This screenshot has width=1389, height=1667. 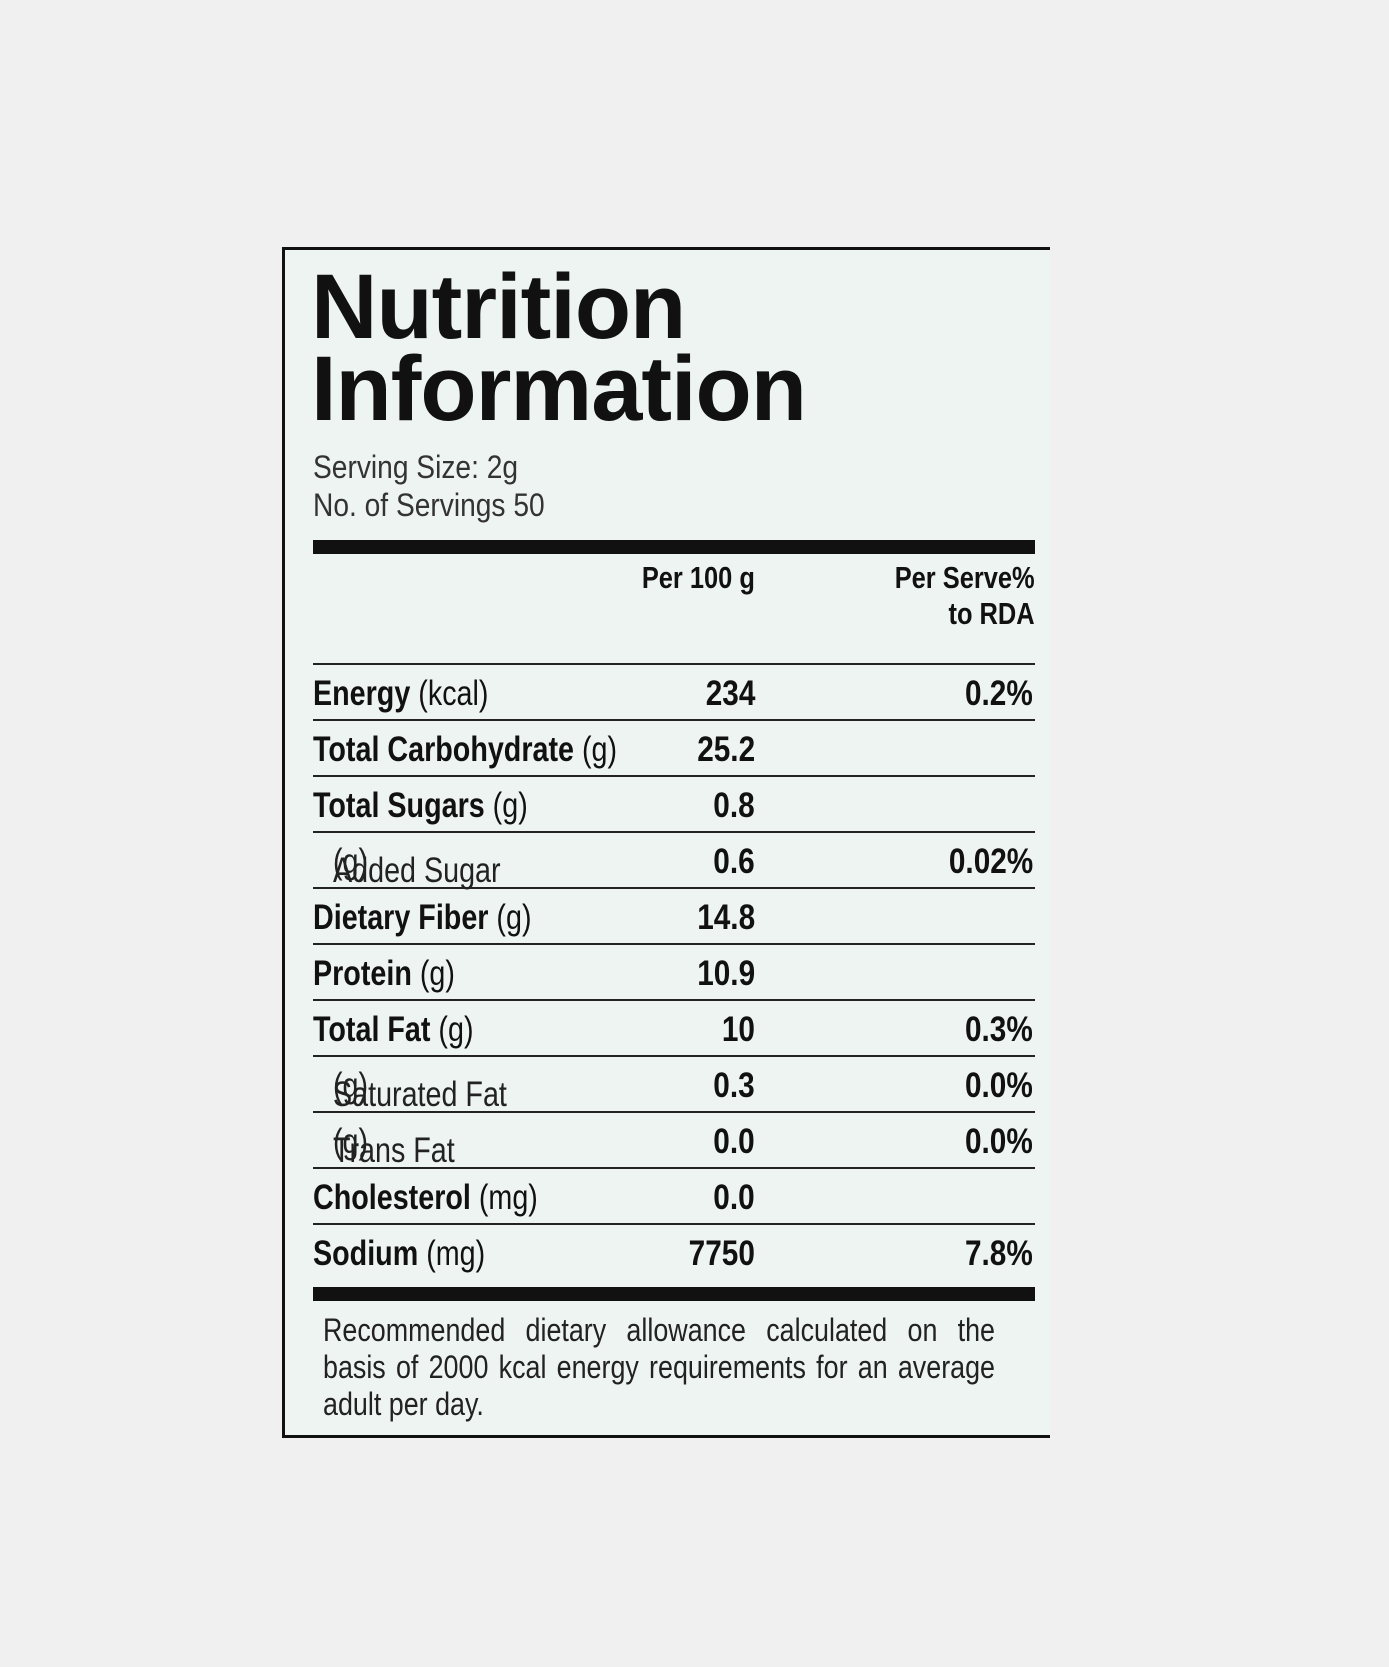 I want to click on nutrient: Dietary Fiber (g), so click(x=422, y=918).